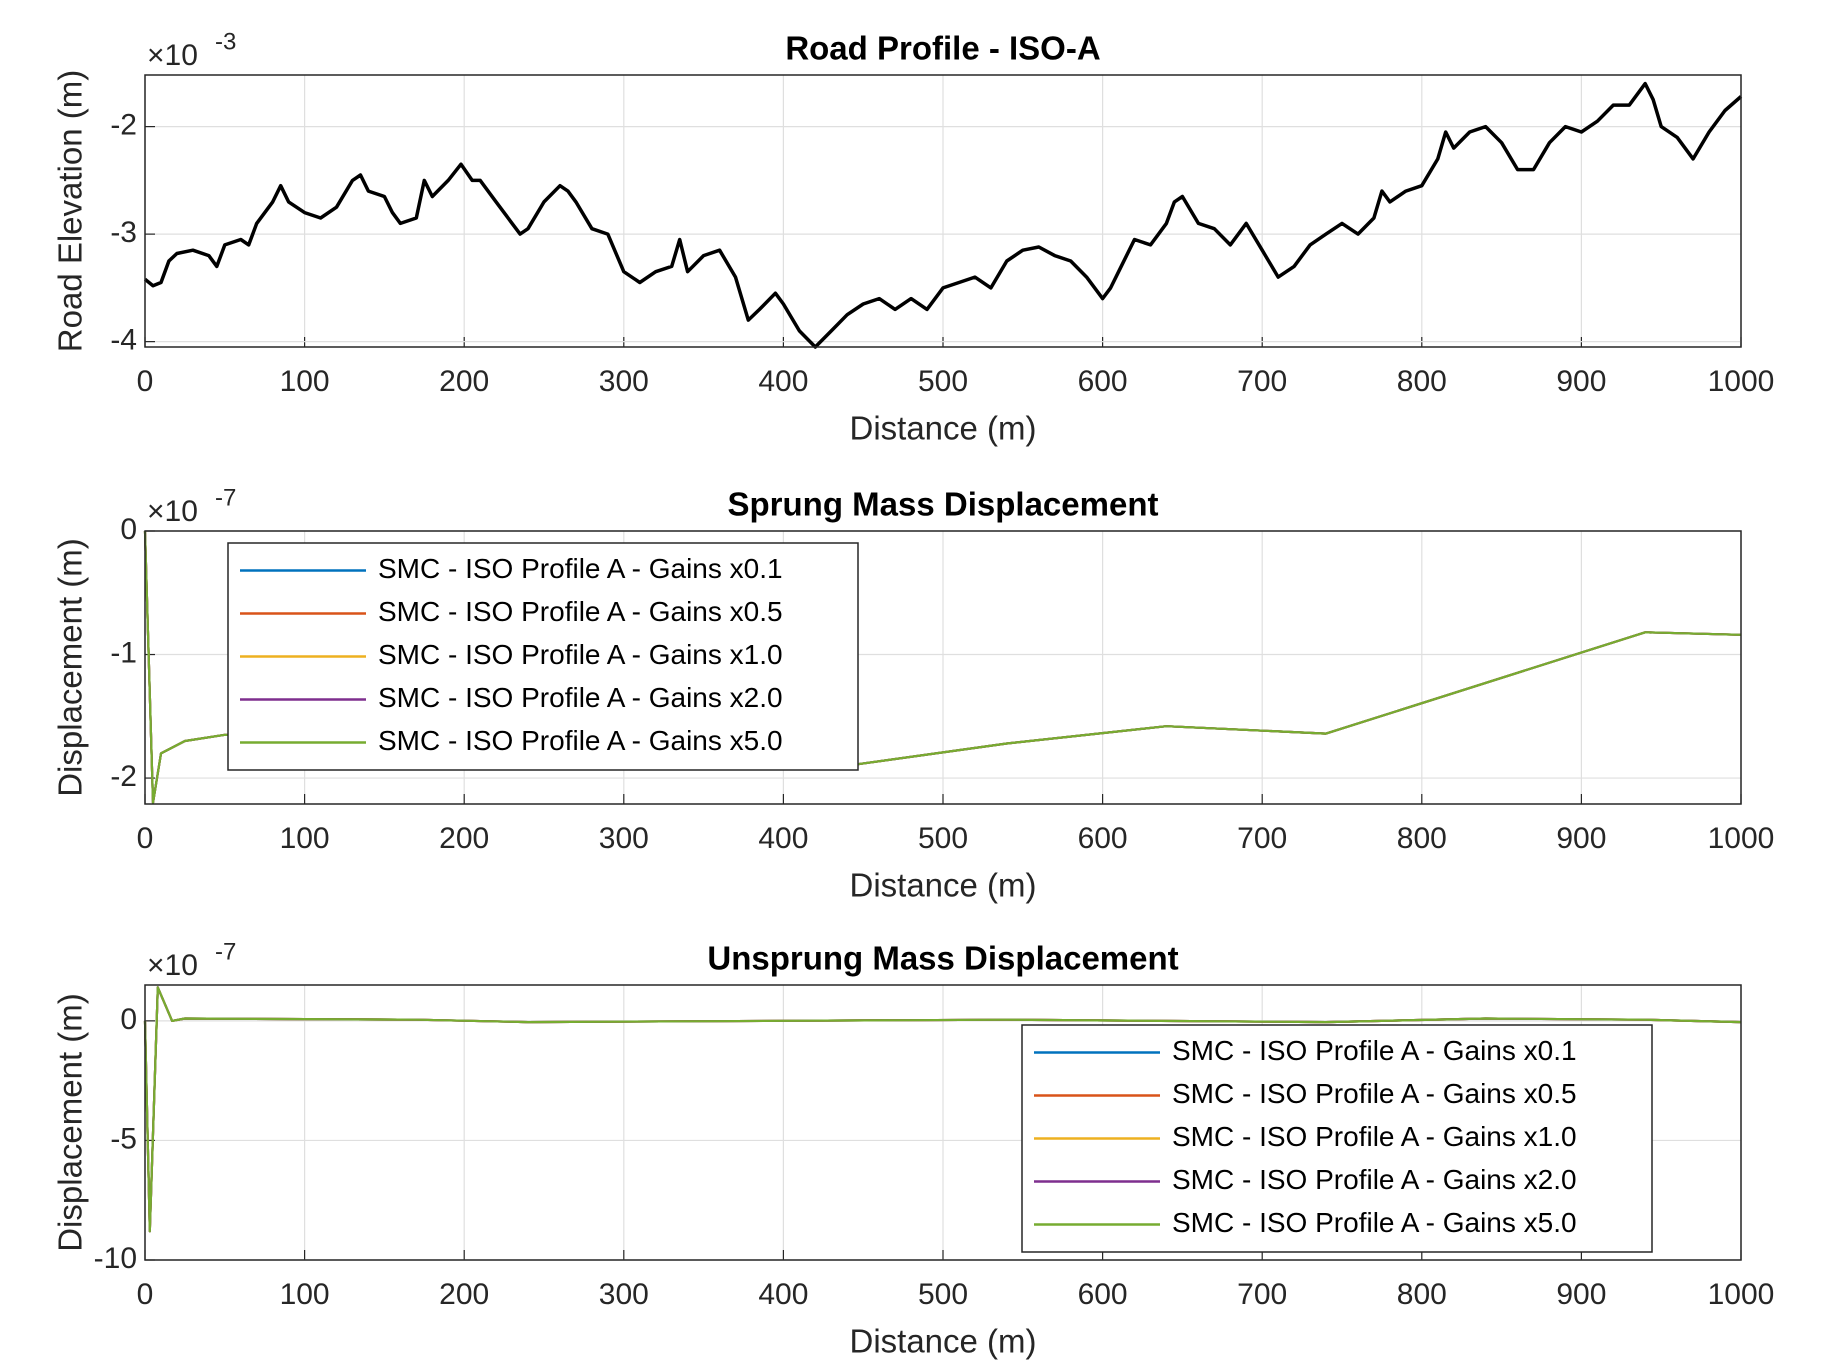 This screenshot has height=1365, width=1822. I want to click on y-axis-label: Road Elevation (m), so click(70, 211).